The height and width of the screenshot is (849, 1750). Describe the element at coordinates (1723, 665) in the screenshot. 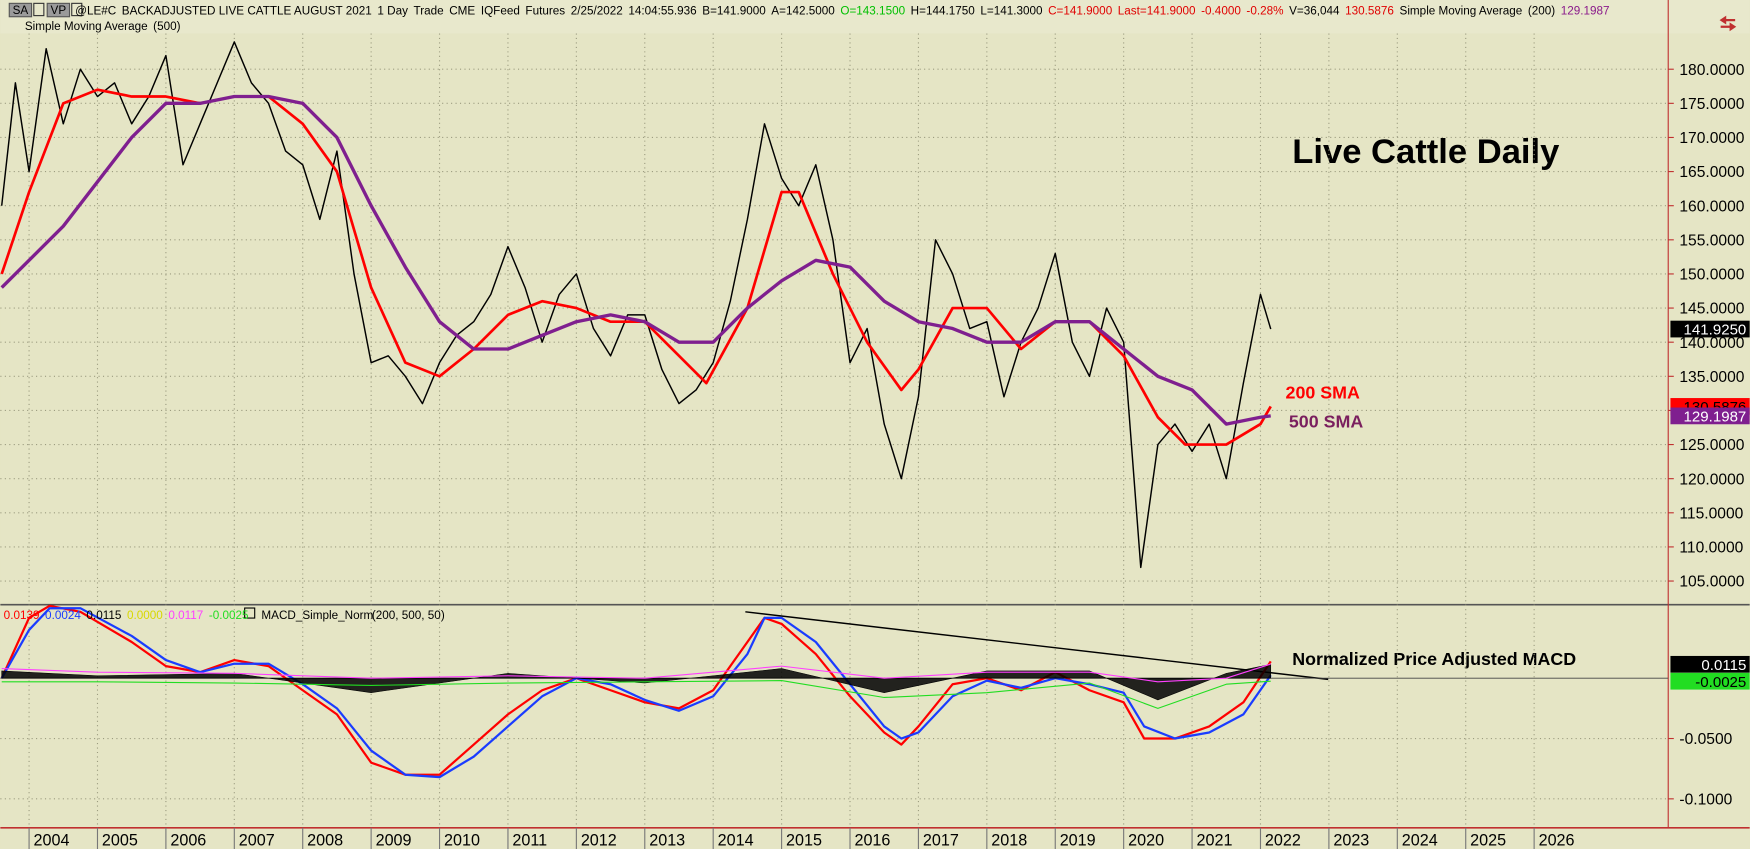

I see `last-value-label: 0.0115` at that location.